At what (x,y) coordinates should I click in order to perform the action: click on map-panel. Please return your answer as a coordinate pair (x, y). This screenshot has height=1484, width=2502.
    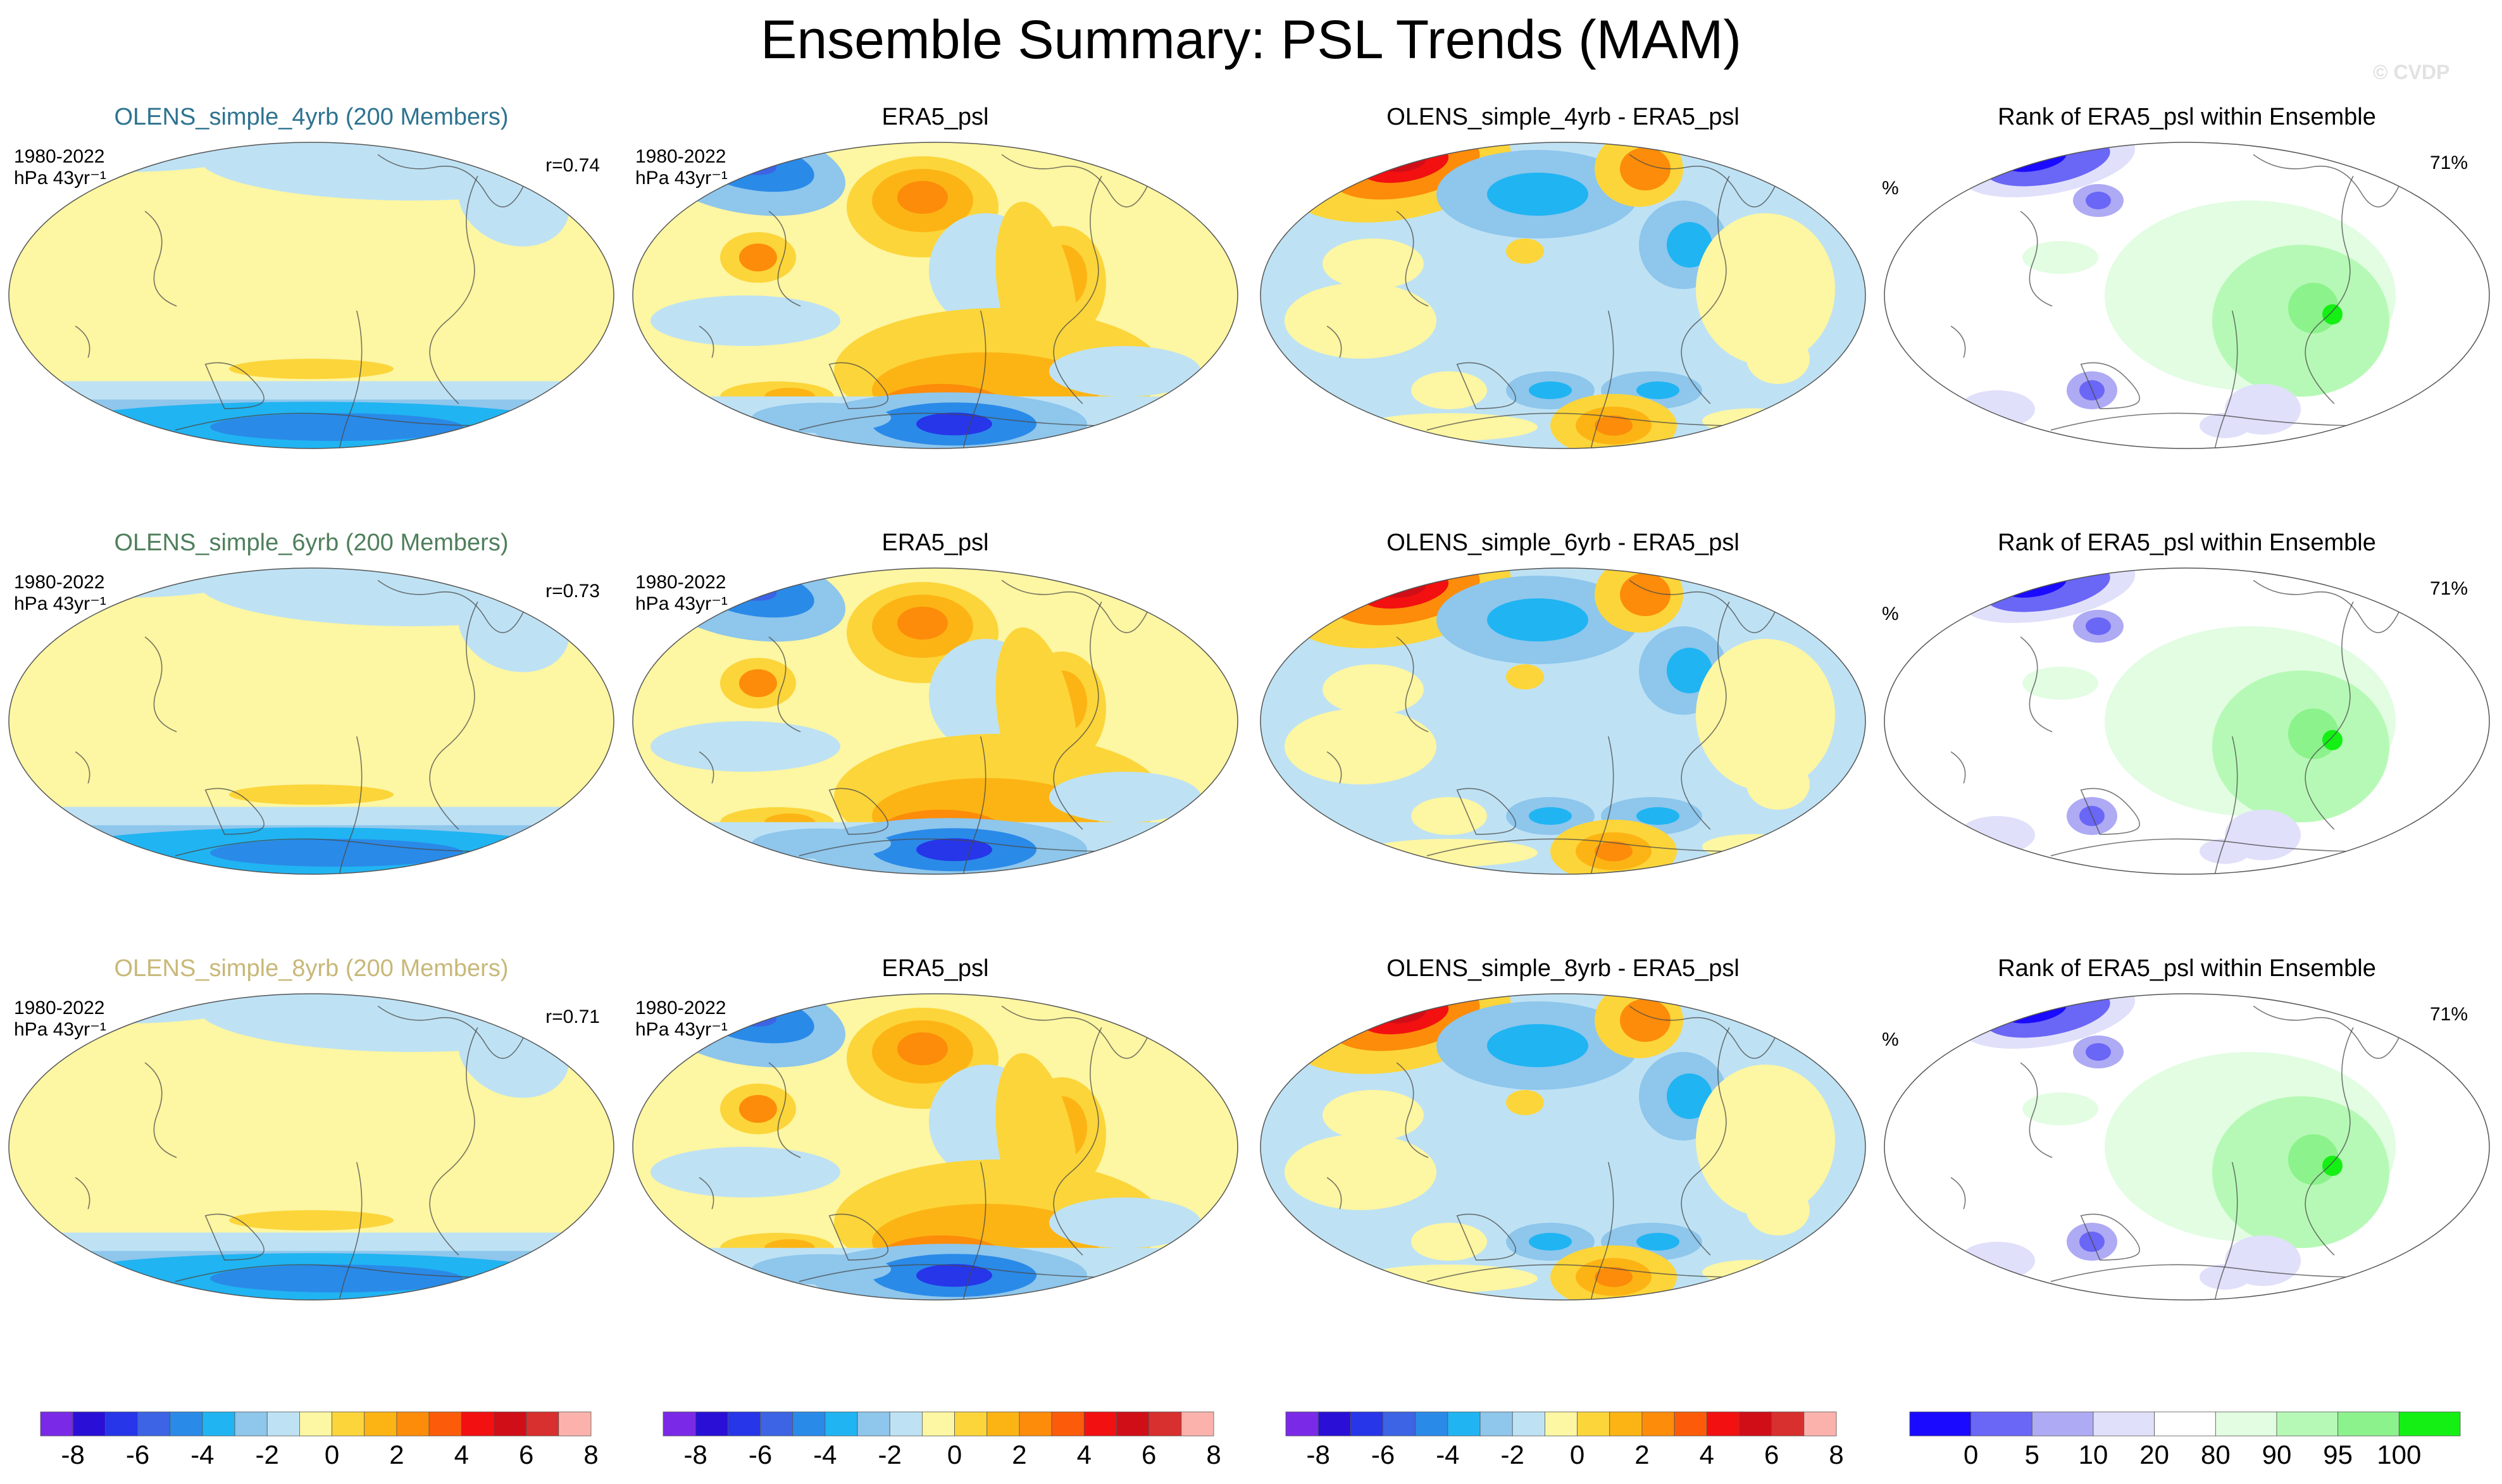
    Looking at the image, I should click on (1562, 295).